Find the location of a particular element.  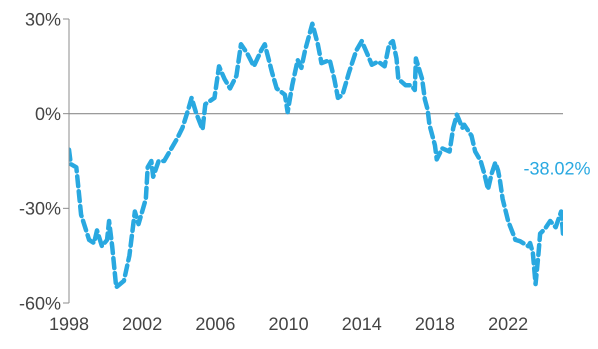

x-tick-label: 2010 is located at coordinates (288, 324).